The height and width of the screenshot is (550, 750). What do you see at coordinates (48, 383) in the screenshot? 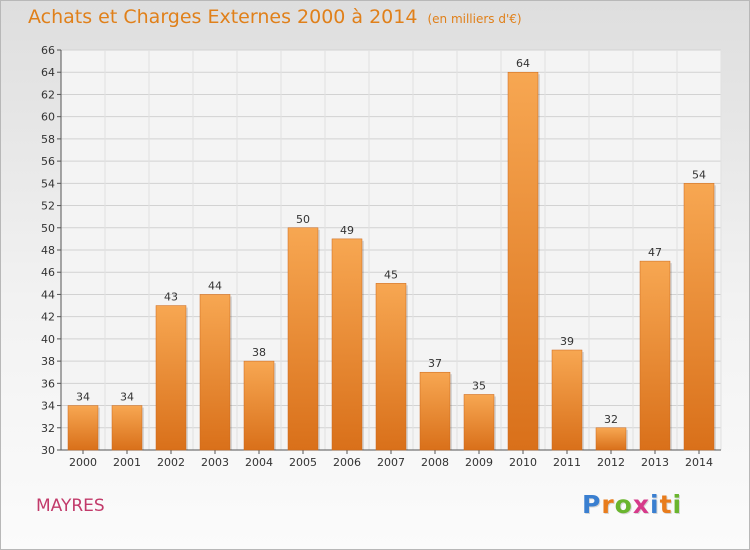
I see `y-tick-label: 36` at bounding box center [48, 383].